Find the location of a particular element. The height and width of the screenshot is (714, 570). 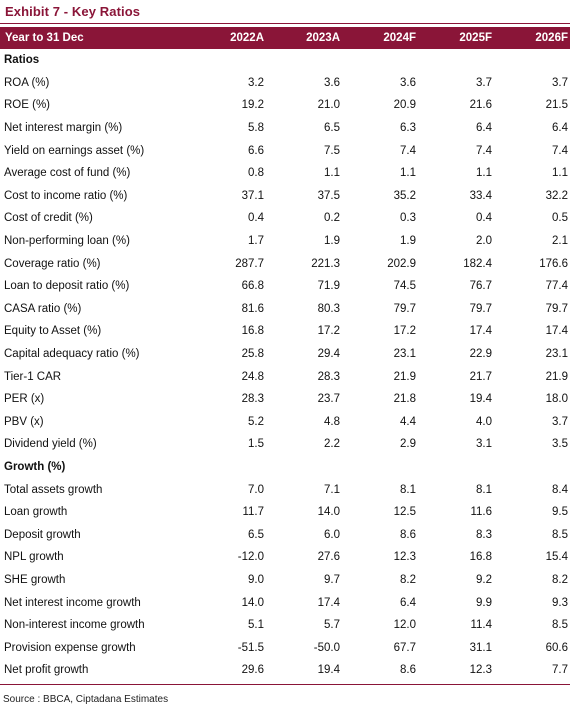

row-label: Cost of credit (%) is located at coordinates (48, 218).